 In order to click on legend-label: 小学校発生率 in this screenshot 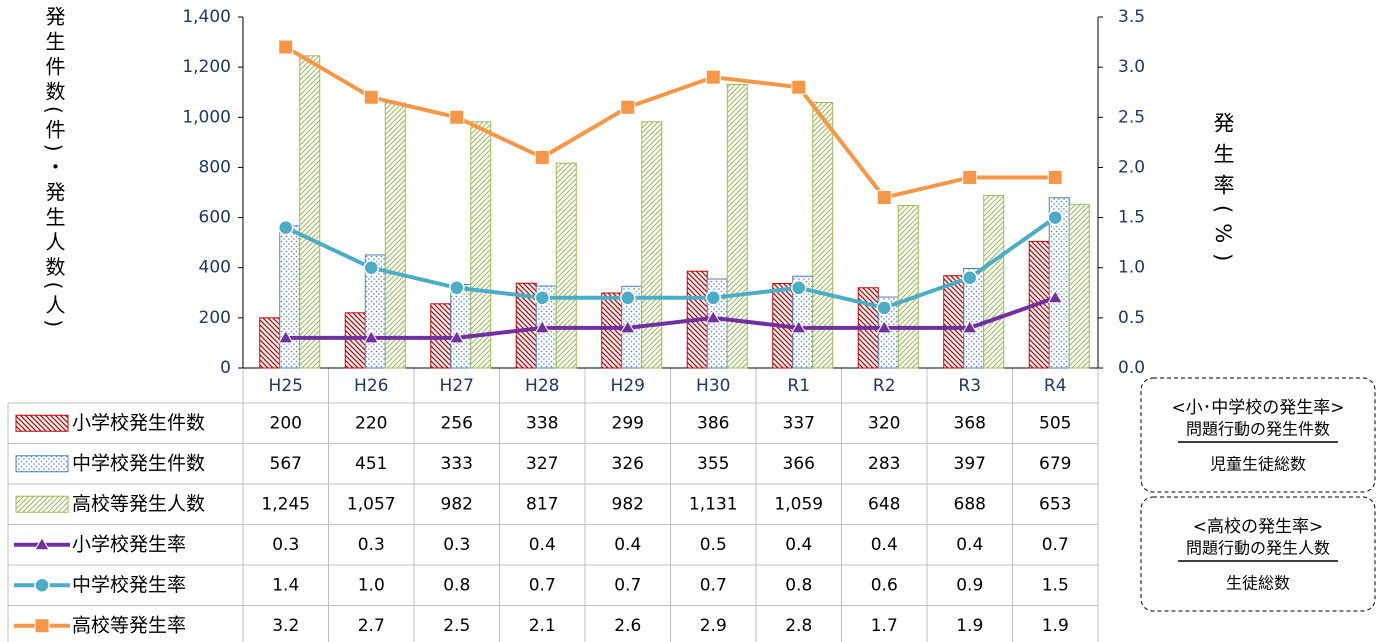, I will do `click(129, 544)`.